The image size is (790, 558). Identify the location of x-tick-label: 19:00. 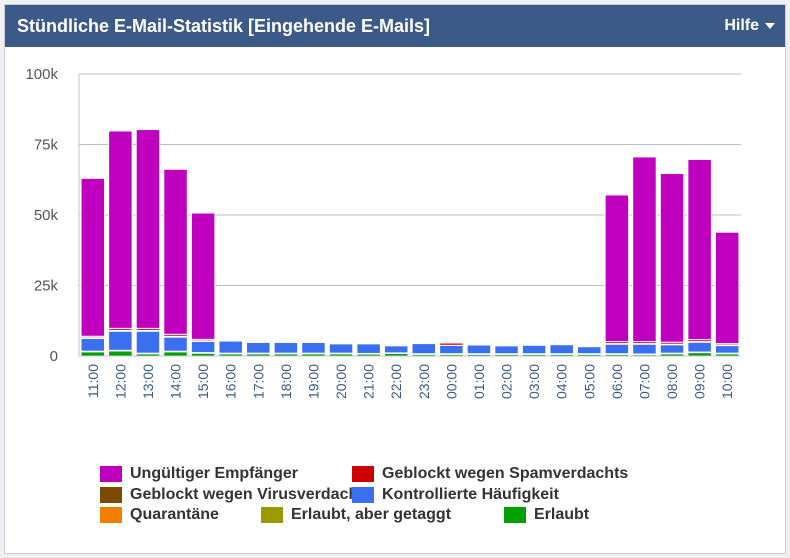
(313, 381).